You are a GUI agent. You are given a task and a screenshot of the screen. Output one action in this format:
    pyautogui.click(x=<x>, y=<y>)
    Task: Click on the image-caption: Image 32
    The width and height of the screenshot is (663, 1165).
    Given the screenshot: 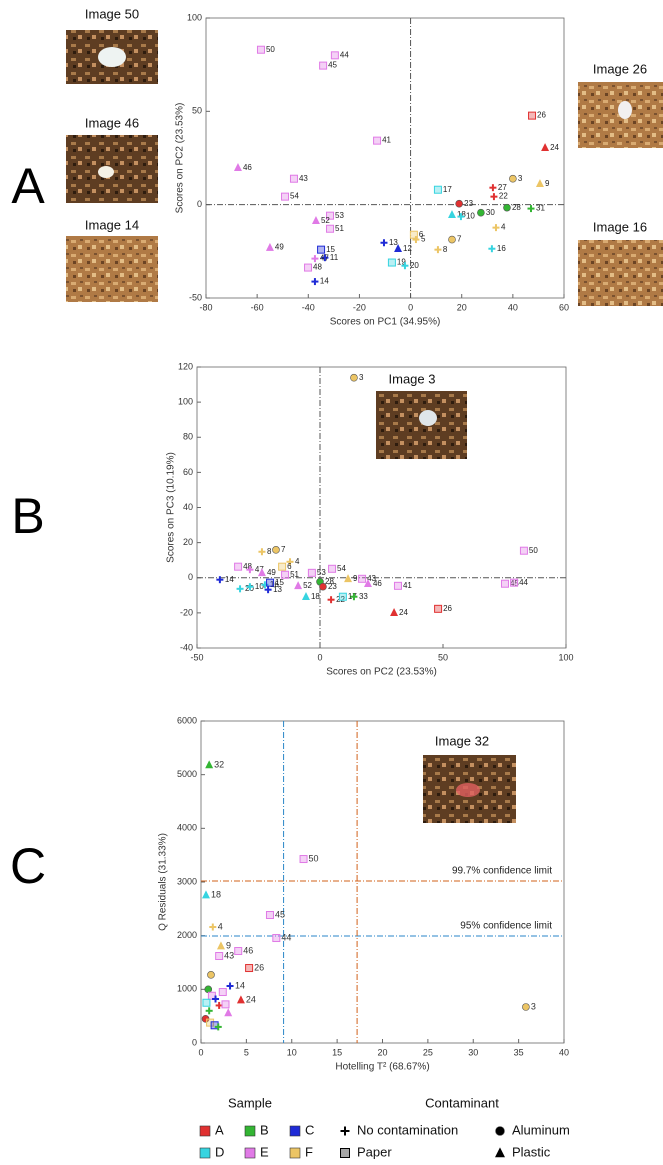 What is the action you would take?
    pyautogui.click(x=462, y=740)
    